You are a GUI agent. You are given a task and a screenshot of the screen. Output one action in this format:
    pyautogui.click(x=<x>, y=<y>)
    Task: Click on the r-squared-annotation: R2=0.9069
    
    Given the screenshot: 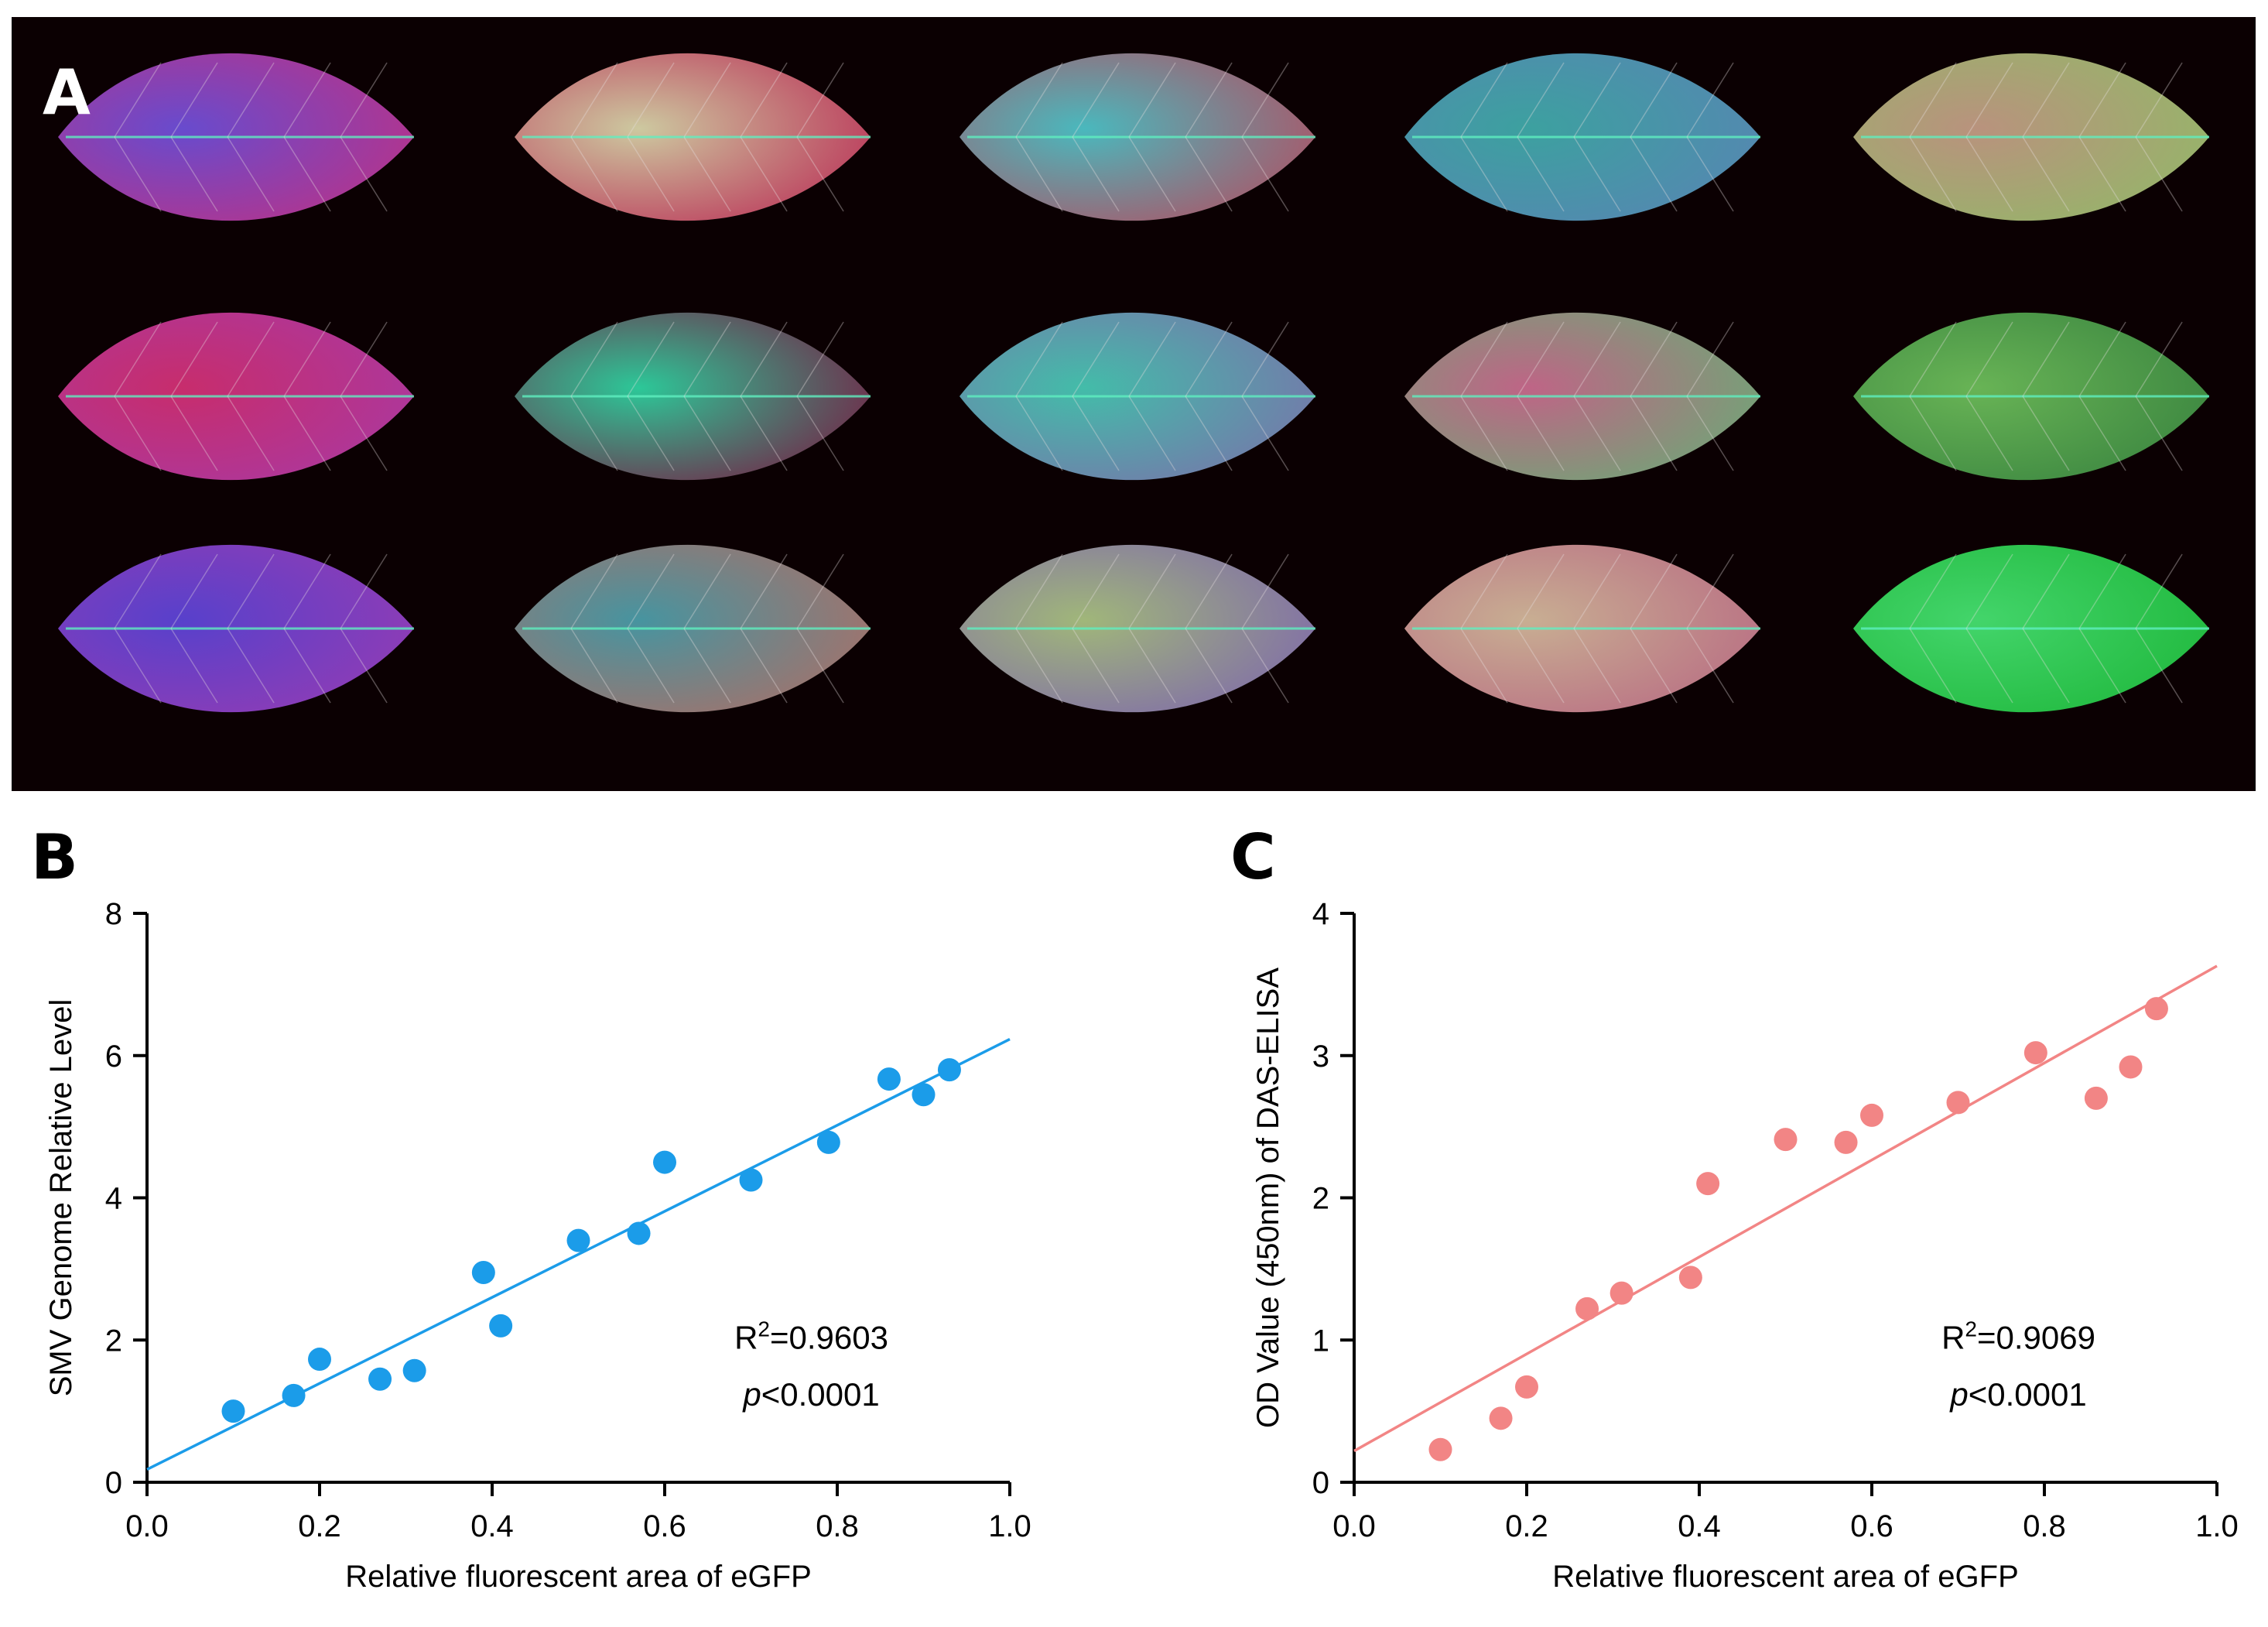 What is the action you would take?
    pyautogui.click(x=2018, y=1336)
    